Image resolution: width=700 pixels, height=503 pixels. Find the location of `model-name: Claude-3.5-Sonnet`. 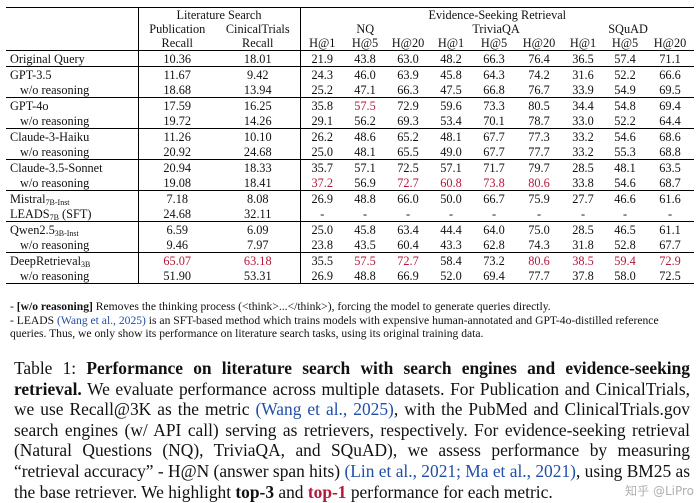

model-name: Claude-3.5-Sonnet is located at coordinates (72, 167).